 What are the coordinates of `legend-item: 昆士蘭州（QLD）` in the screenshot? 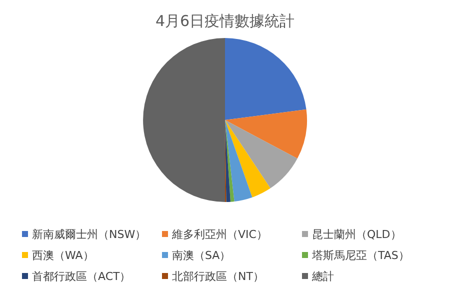 It's located at (352, 234).